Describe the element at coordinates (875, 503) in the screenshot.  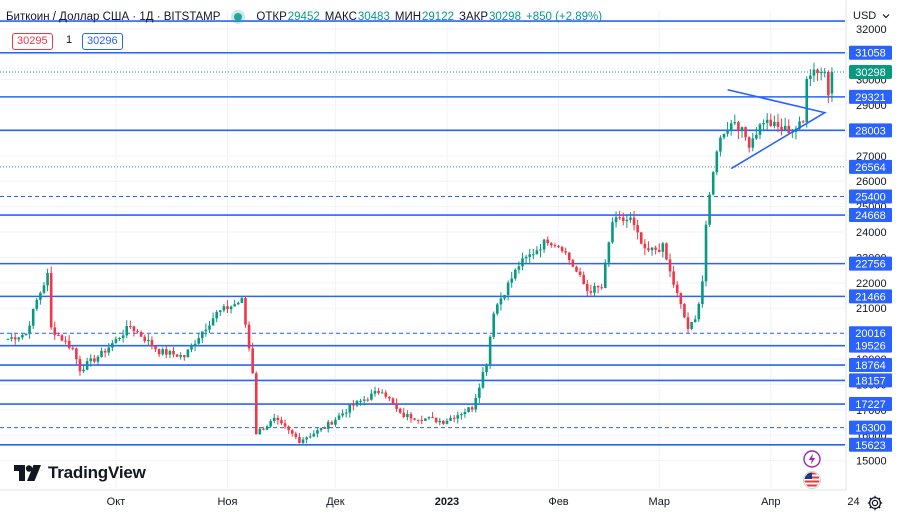
I see `gear-icon` at that location.